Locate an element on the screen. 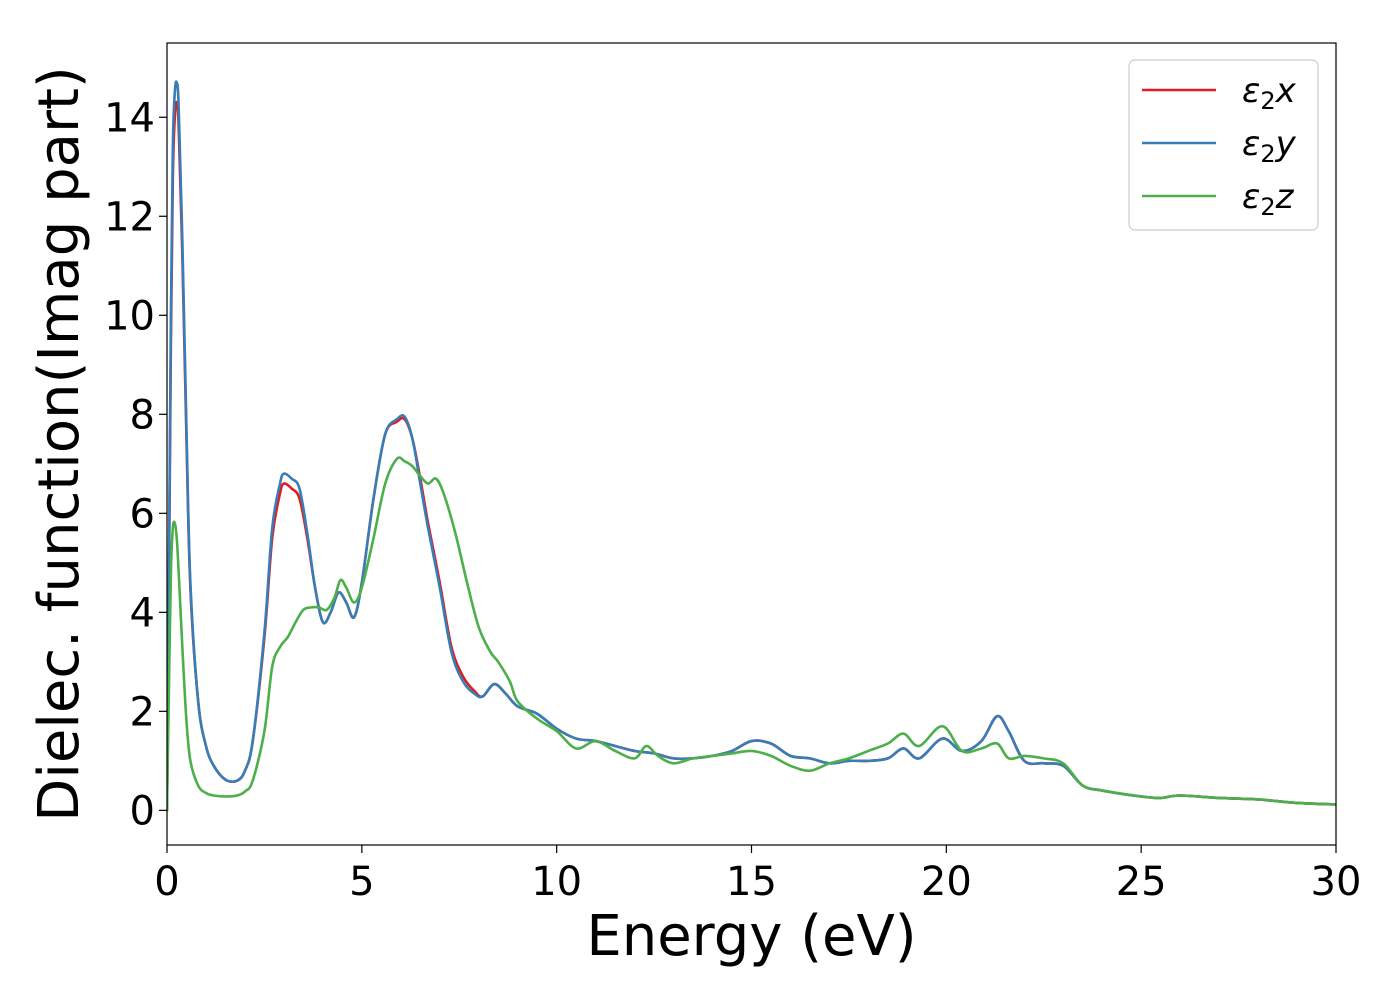 The image size is (1400, 1000). y-tick-label: 4 is located at coordinates (142, 613).